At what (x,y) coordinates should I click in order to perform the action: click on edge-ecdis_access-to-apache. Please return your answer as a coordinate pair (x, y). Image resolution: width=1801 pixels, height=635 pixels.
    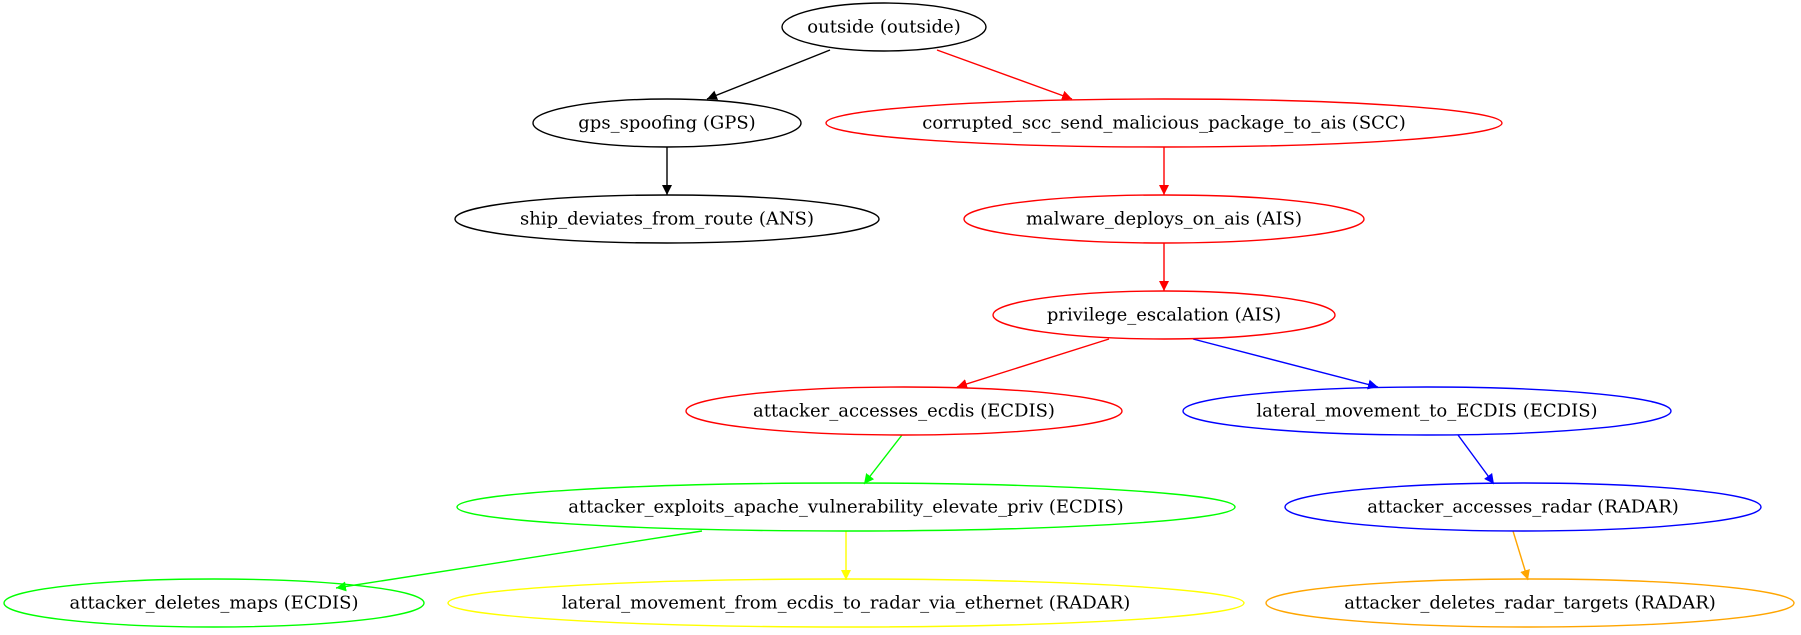
    Looking at the image, I should click on (883, 459).